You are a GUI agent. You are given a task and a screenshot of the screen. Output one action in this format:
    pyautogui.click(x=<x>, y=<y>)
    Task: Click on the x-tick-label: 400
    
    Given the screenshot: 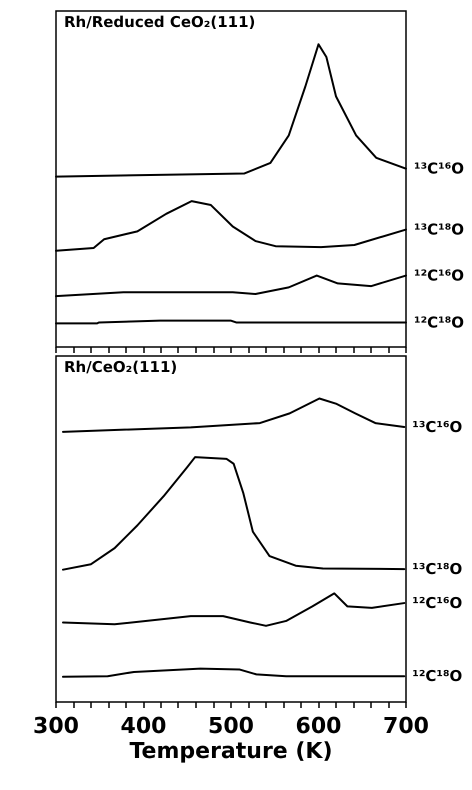 What is the action you would take?
    pyautogui.click(x=143, y=726)
    